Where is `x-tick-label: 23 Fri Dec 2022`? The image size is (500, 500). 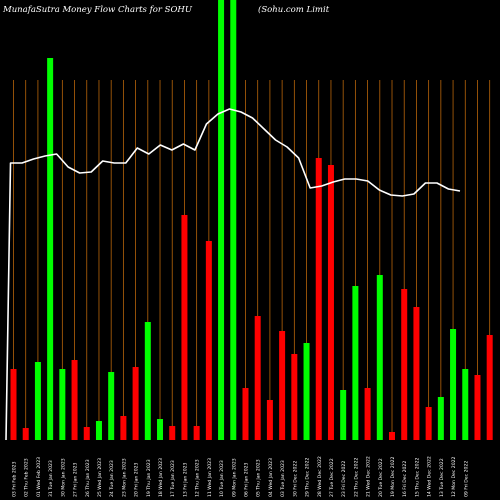
x-tick-label: 23 Fri Dec 2022 is located at coordinates (344, 479).